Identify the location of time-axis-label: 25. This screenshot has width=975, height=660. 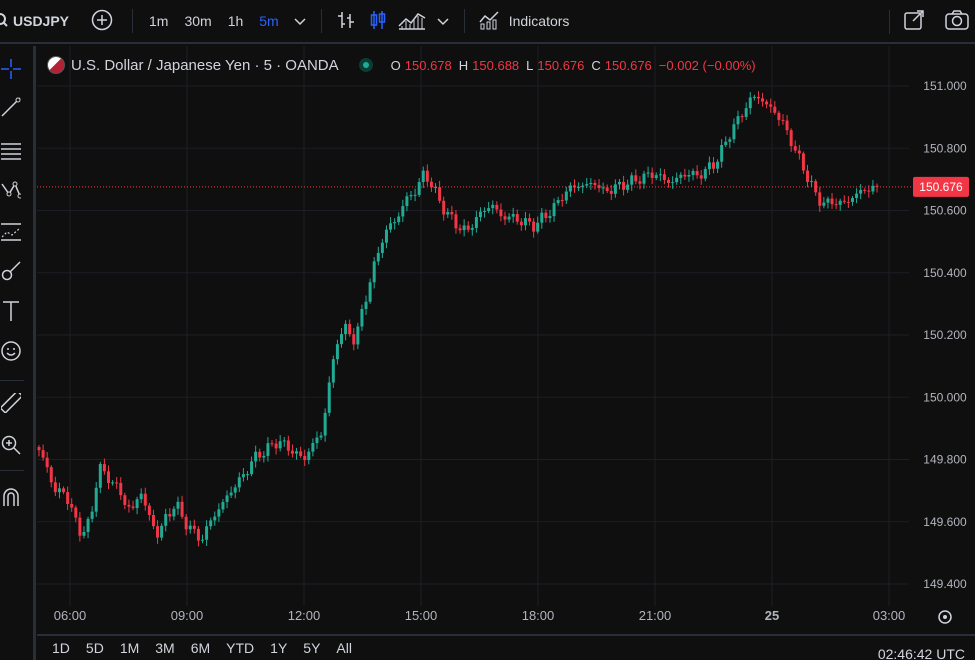
(772, 615).